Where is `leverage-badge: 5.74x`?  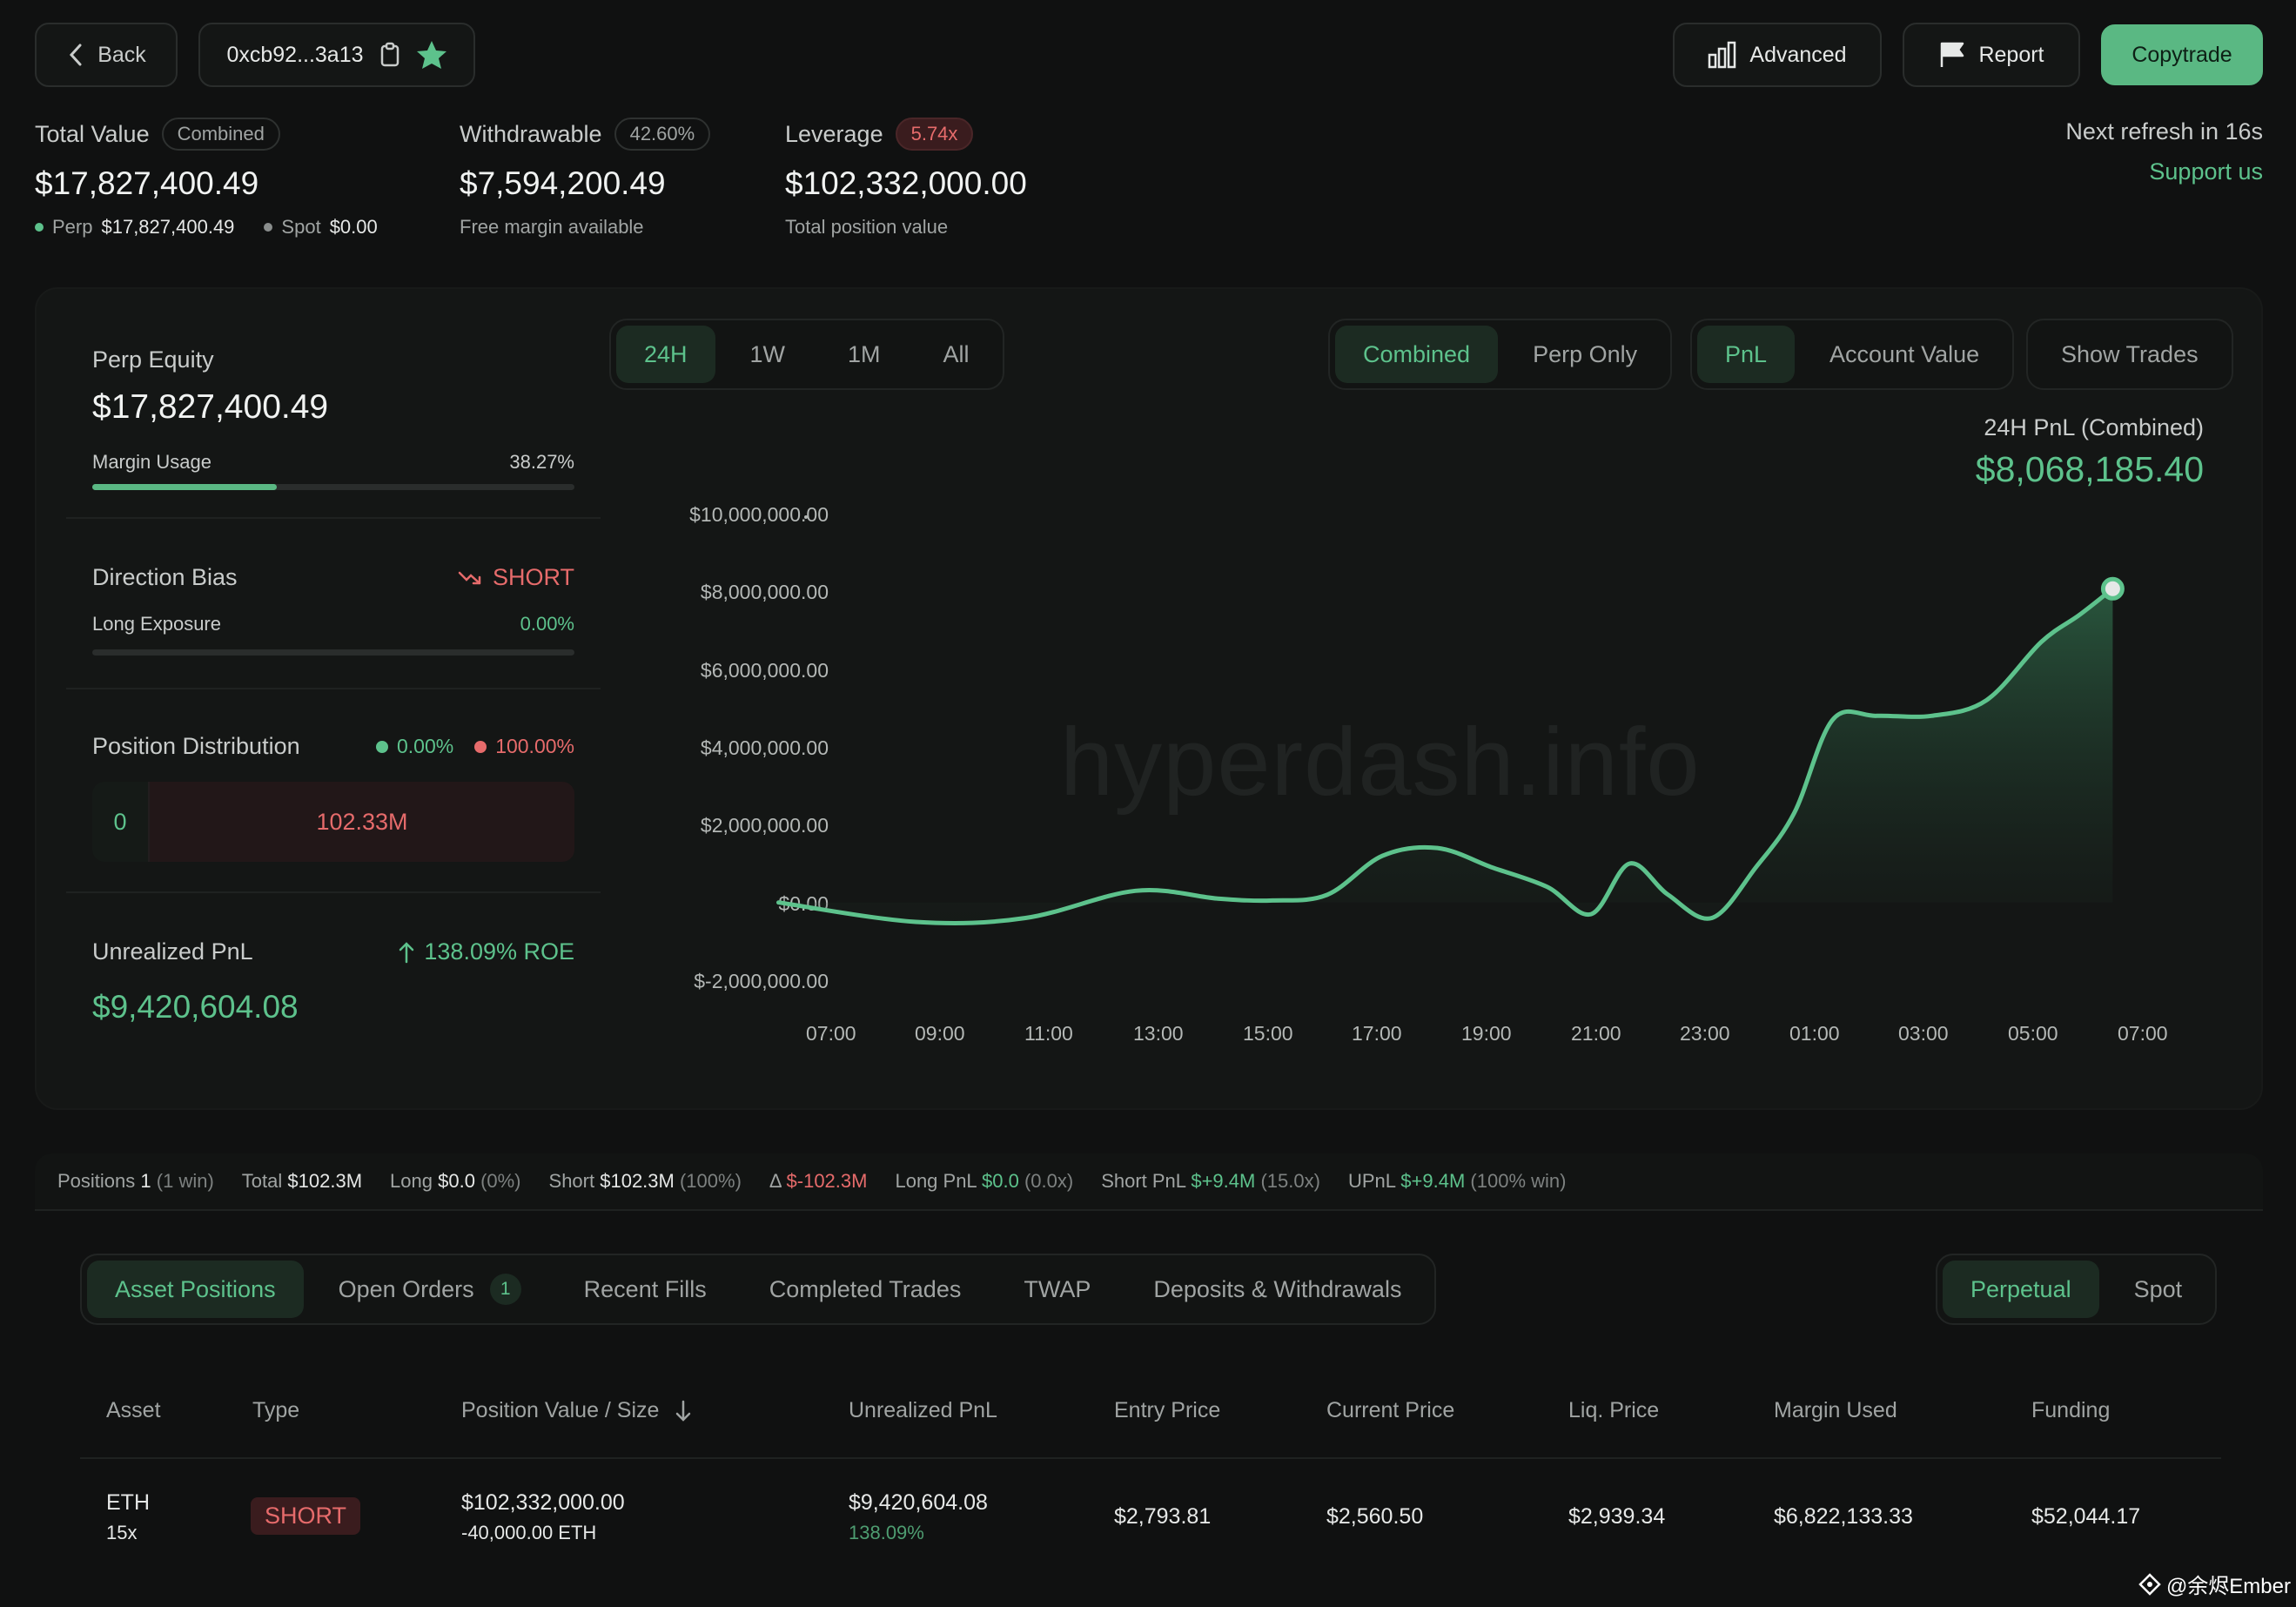
leverage-badge: 5.74x is located at coordinates (934, 134).